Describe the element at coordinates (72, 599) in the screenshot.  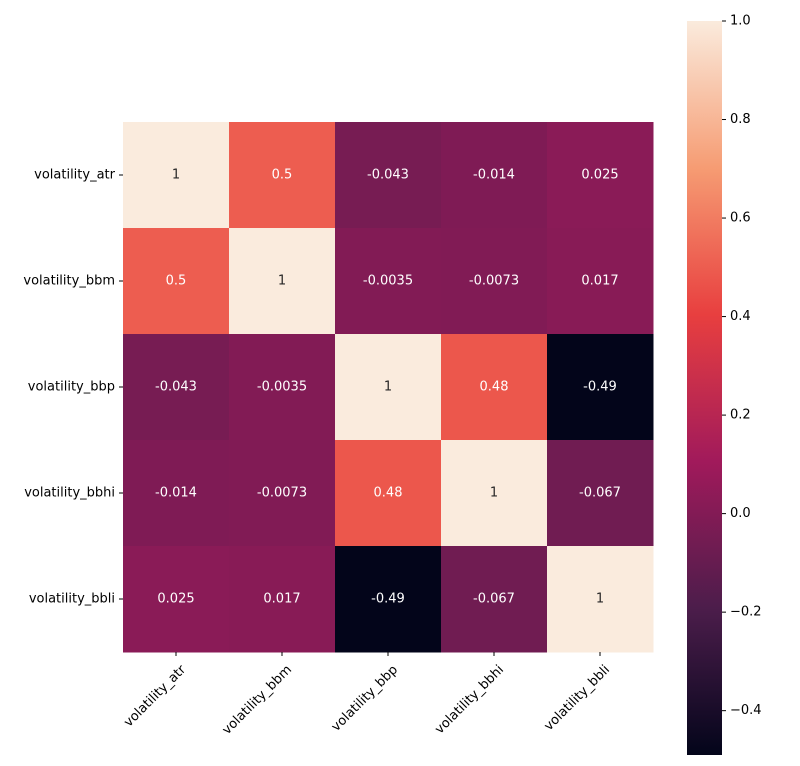
I see `y-tick-label: volatility_bbli` at that location.